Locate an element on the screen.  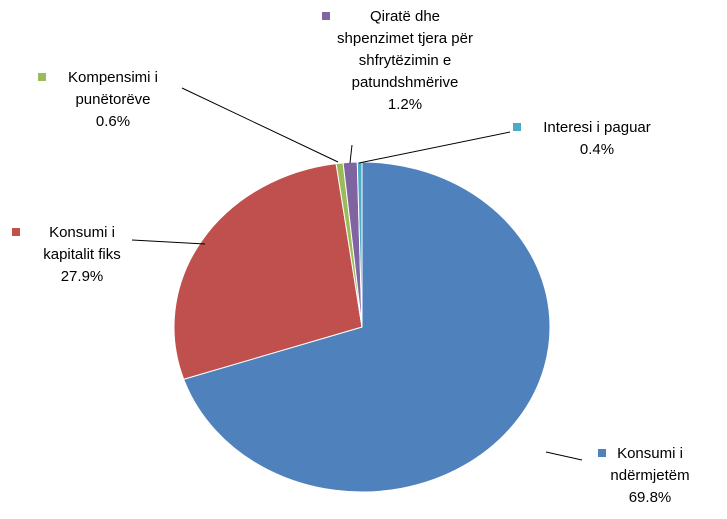
category-label: Konsumi i kapitalit fiks is located at coordinates (82, 243).